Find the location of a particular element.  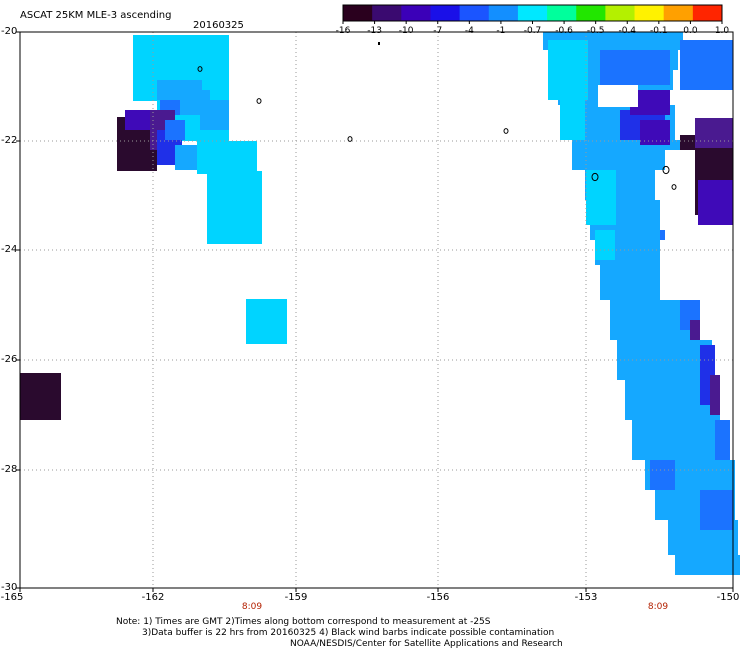

colorbar-label: -16 is located at coordinates (343, 31).